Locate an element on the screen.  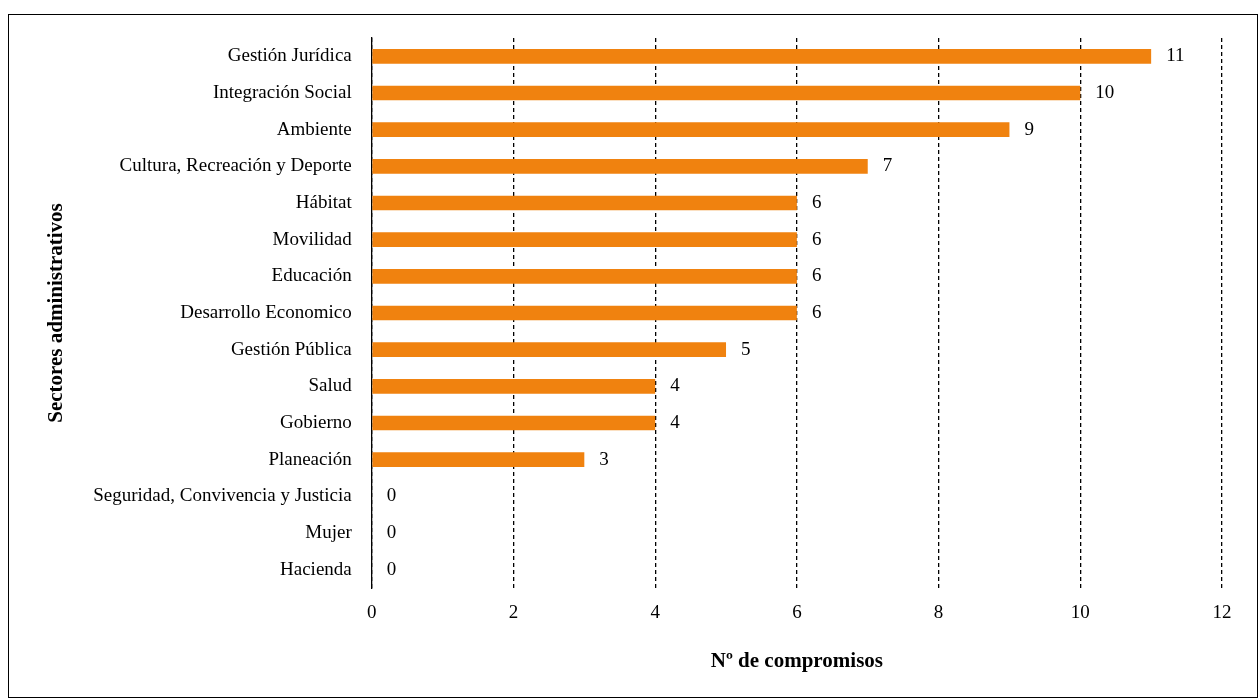
y-axis-title: Sectores administrativos is located at coordinates (55, 313).